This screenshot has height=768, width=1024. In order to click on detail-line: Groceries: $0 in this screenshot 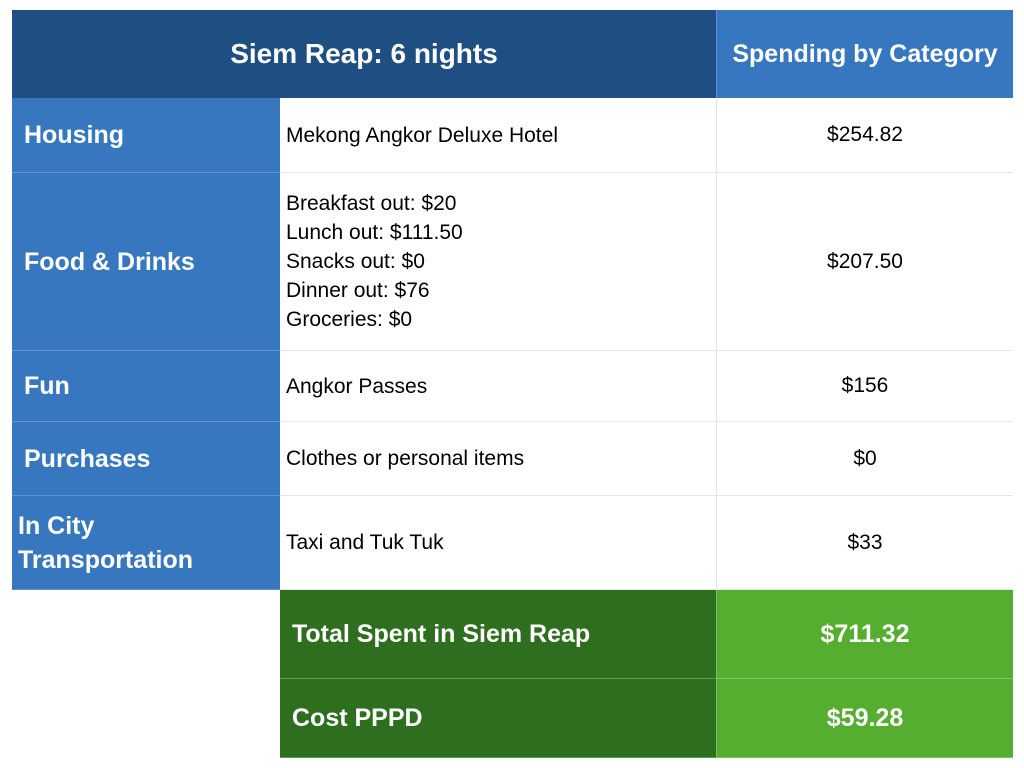, I will do `click(349, 319)`.